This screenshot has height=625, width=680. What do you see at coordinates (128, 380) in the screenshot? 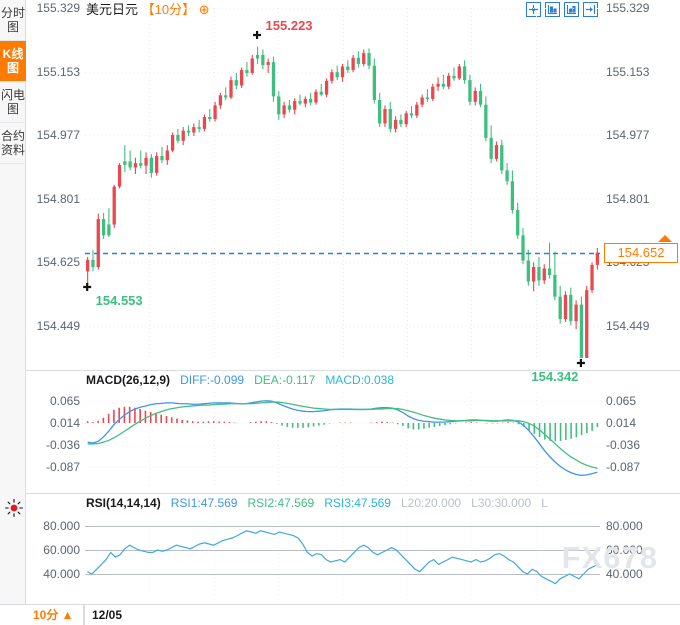
I see `macd-name-label: MACD(26,12,9)` at bounding box center [128, 380].